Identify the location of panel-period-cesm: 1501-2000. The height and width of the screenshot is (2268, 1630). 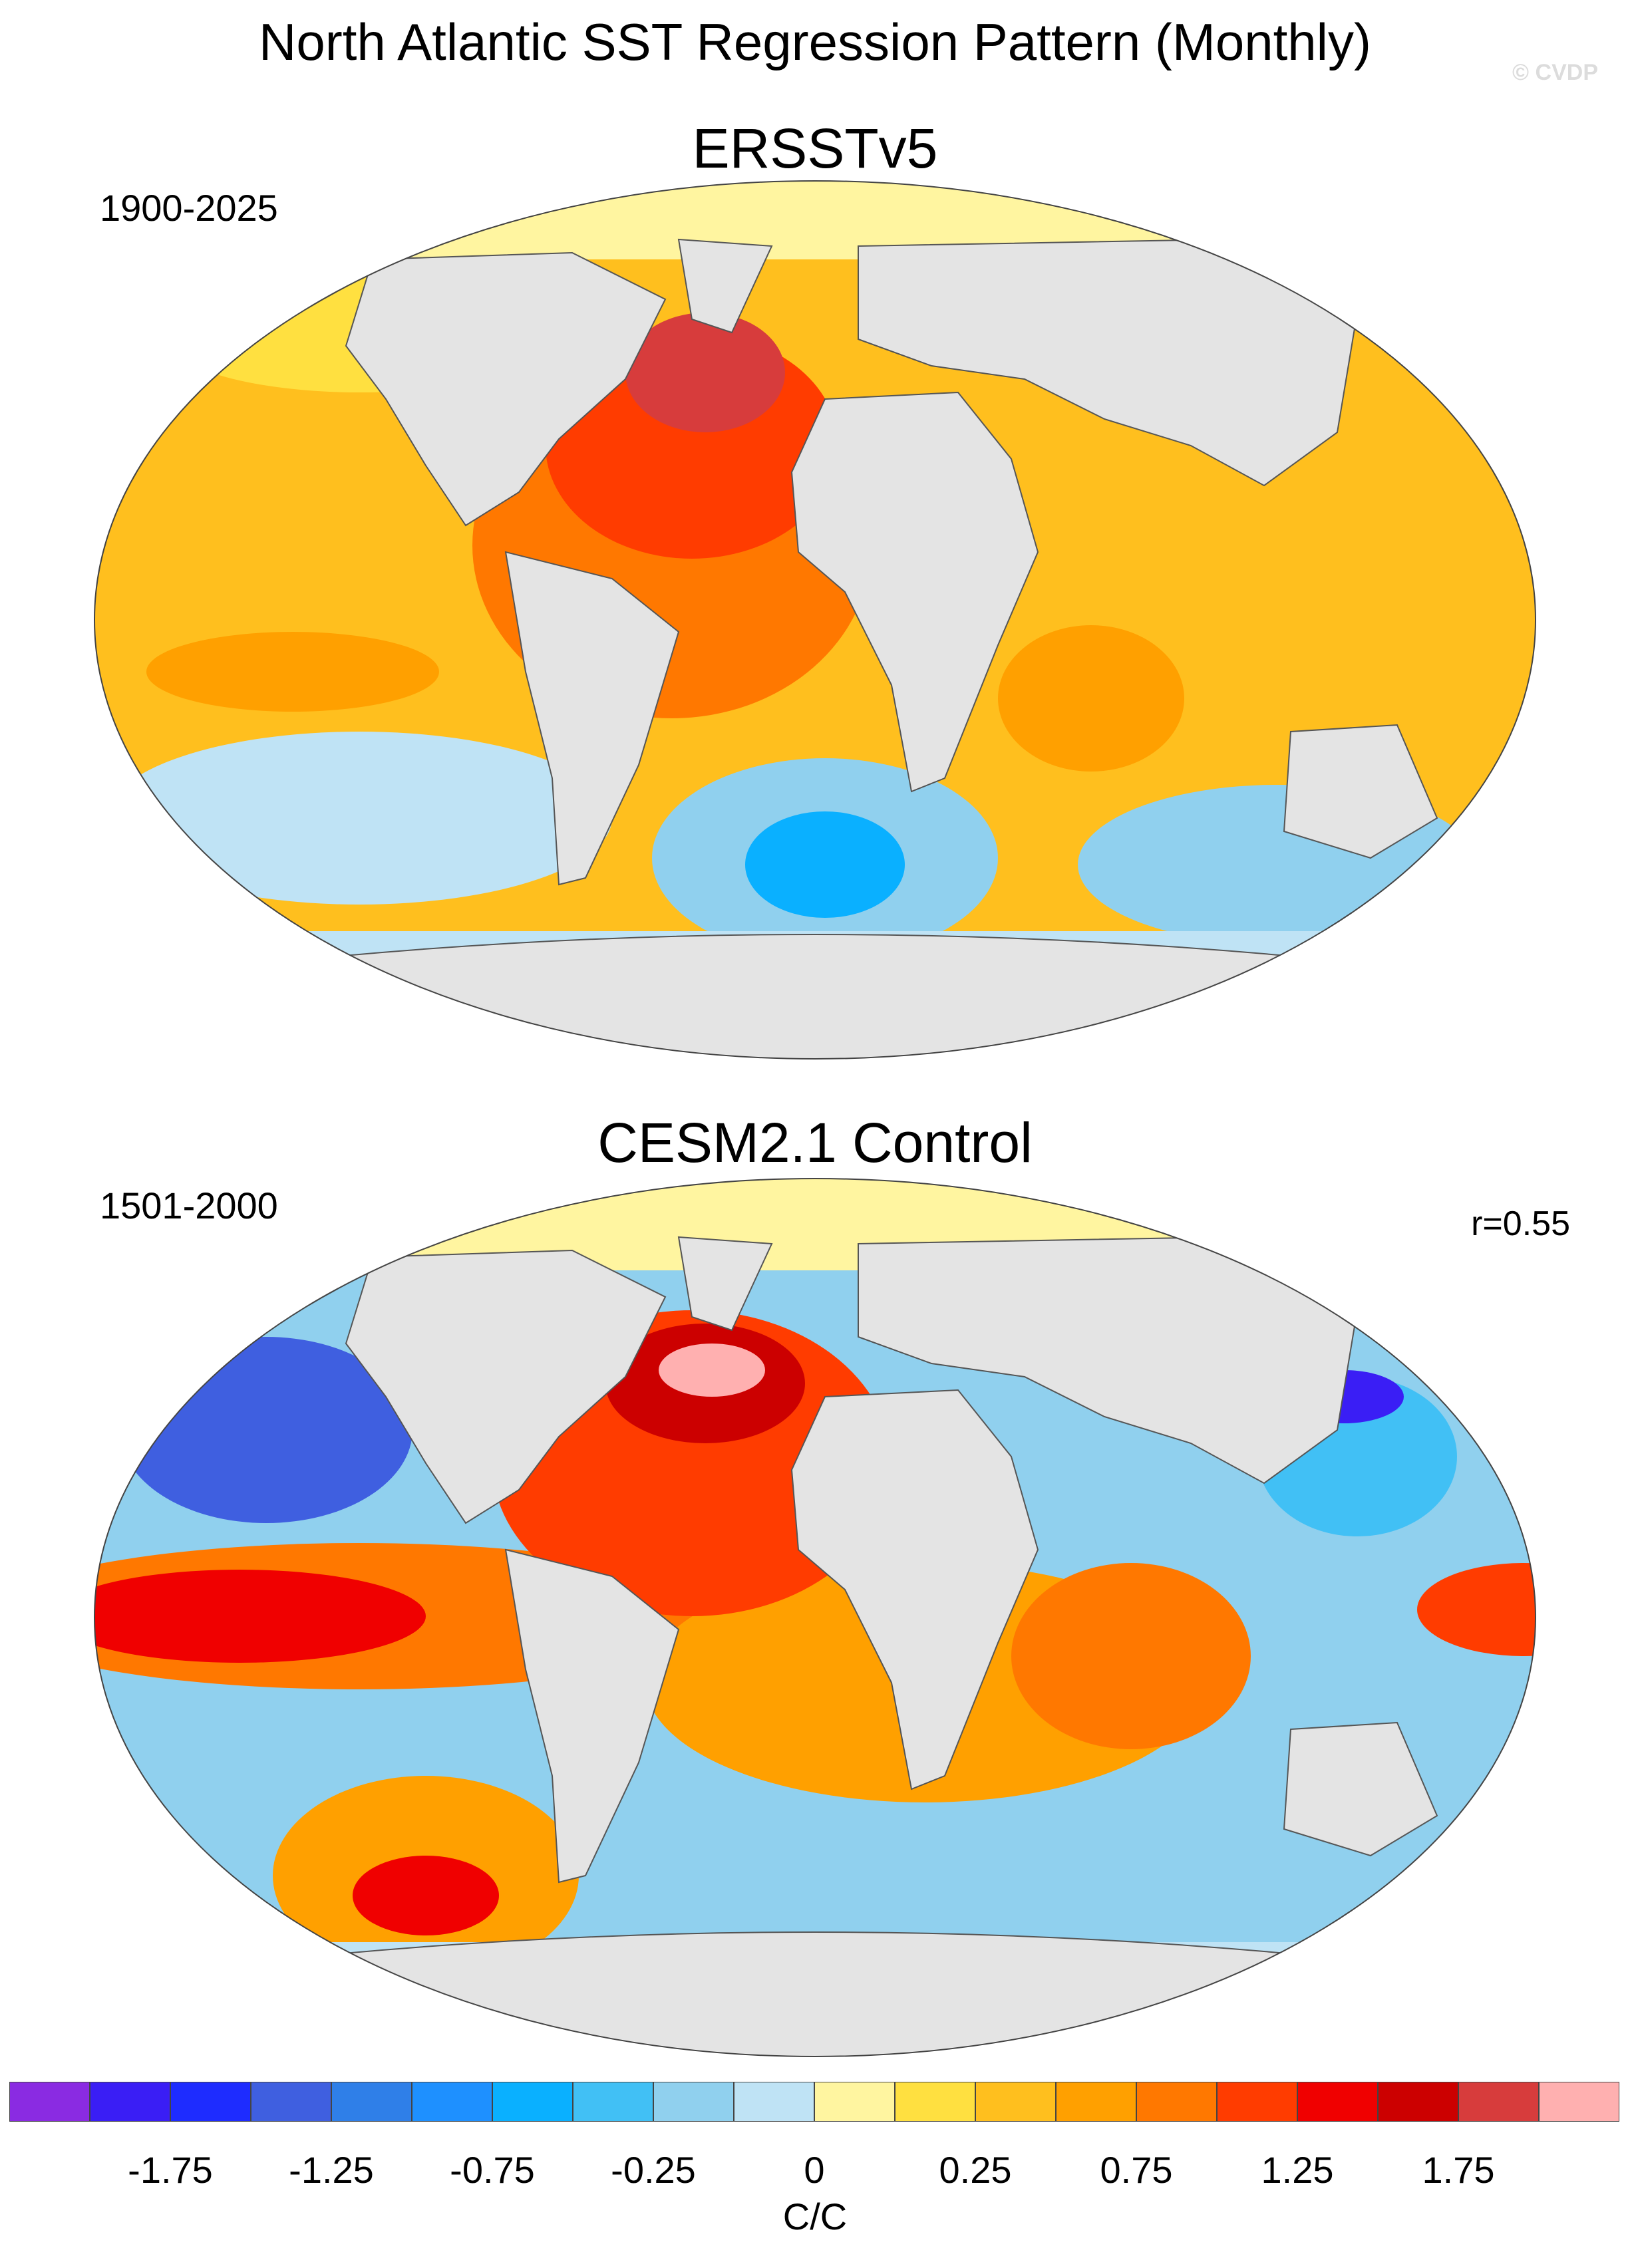
(189, 1206).